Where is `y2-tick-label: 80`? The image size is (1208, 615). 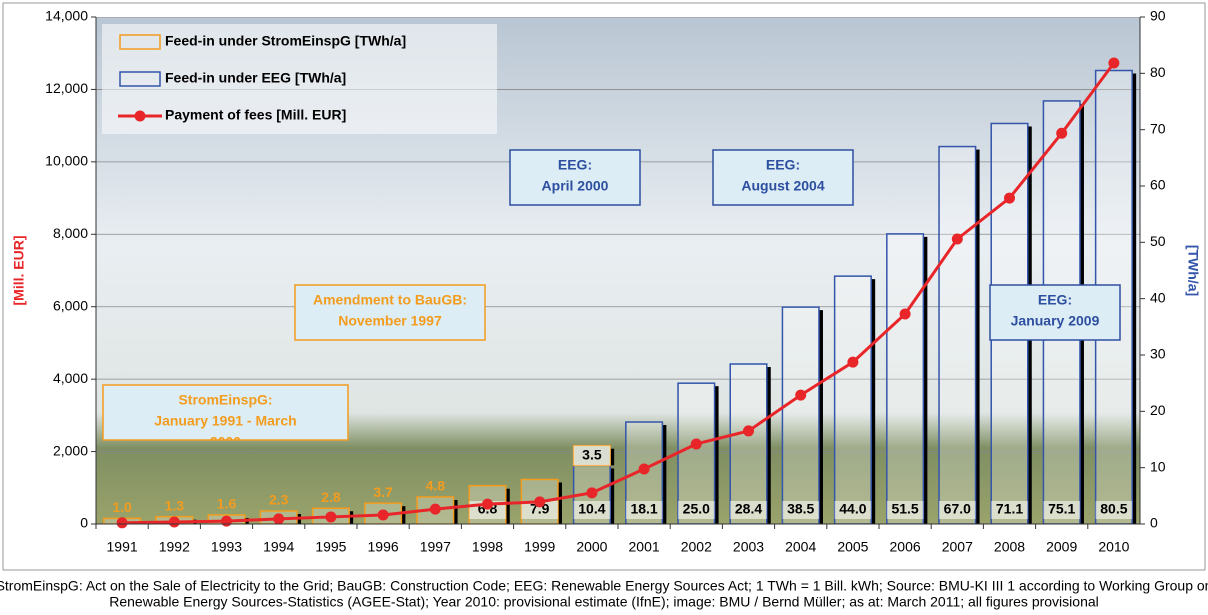
y2-tick-label: 80 is located at coordinates (1158, 72).